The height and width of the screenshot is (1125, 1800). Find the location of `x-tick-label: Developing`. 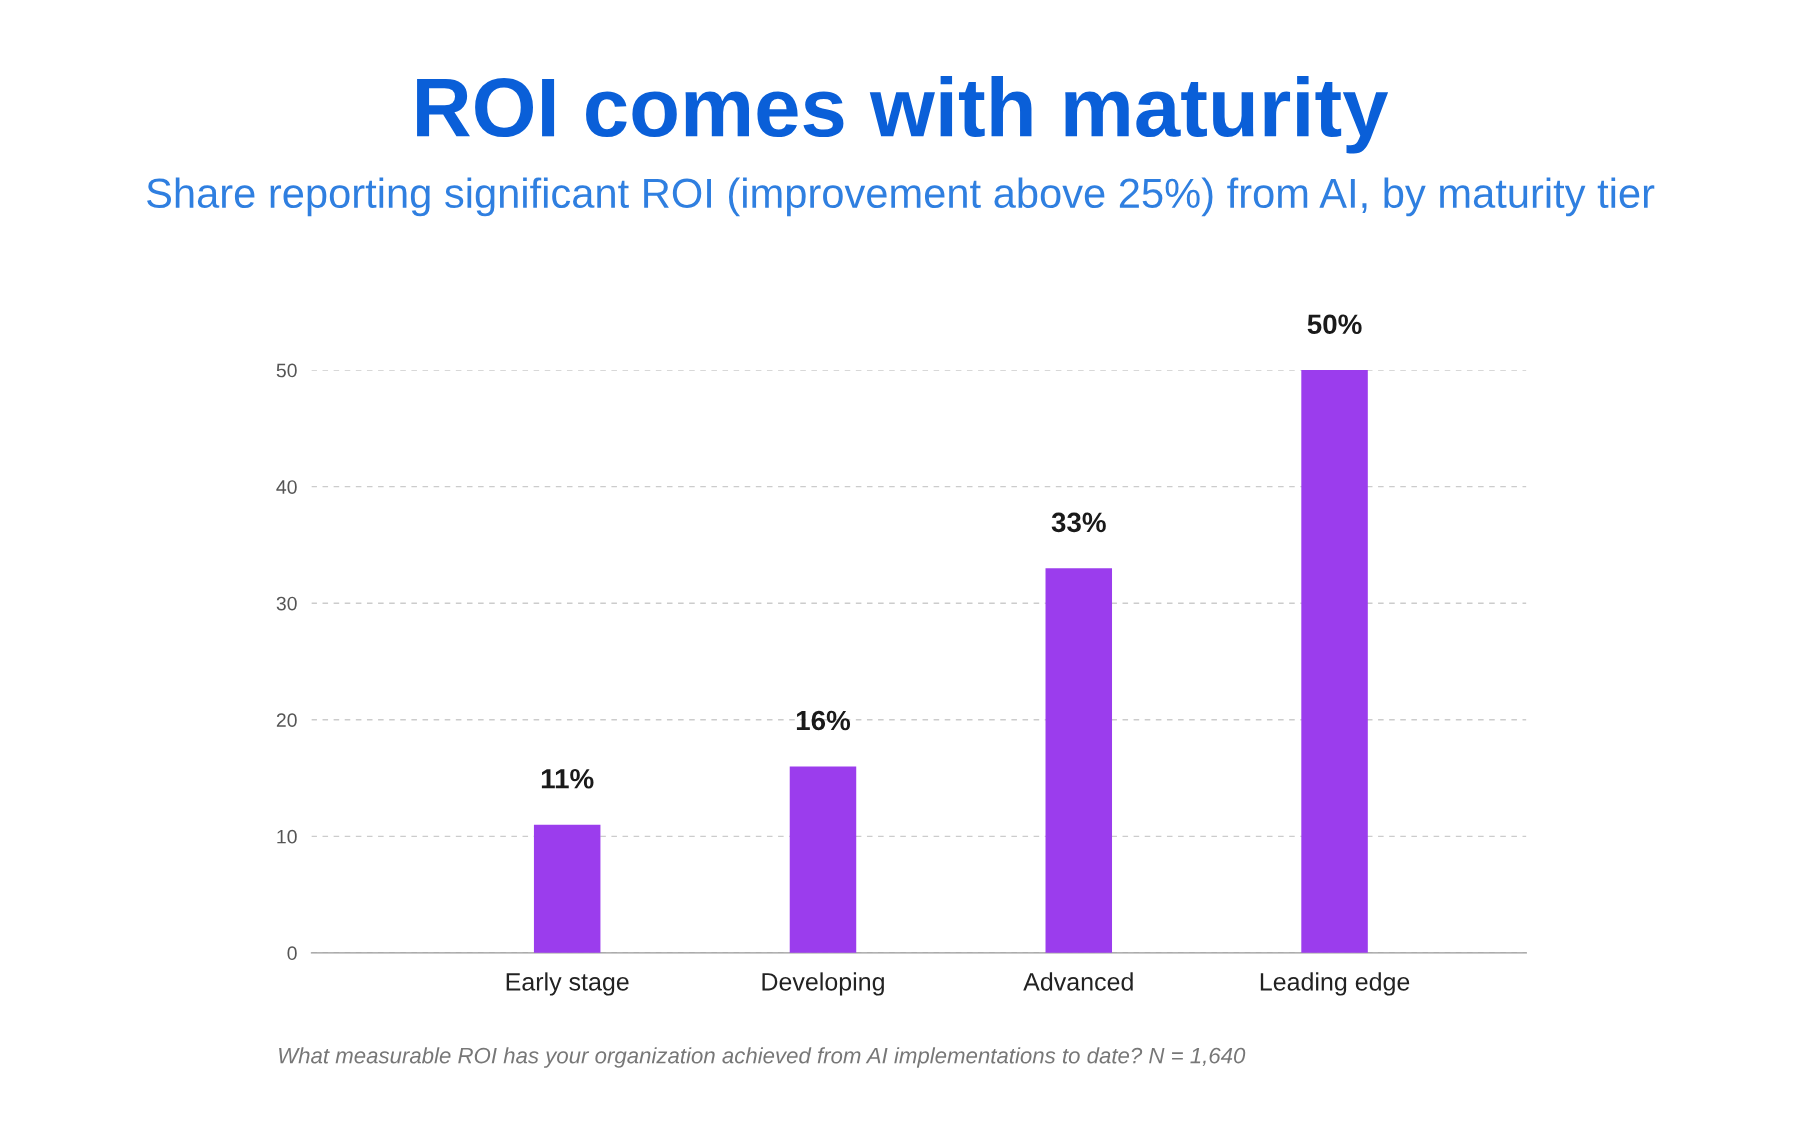

x-tick-label: Developing is located at coordinates (823, 984).